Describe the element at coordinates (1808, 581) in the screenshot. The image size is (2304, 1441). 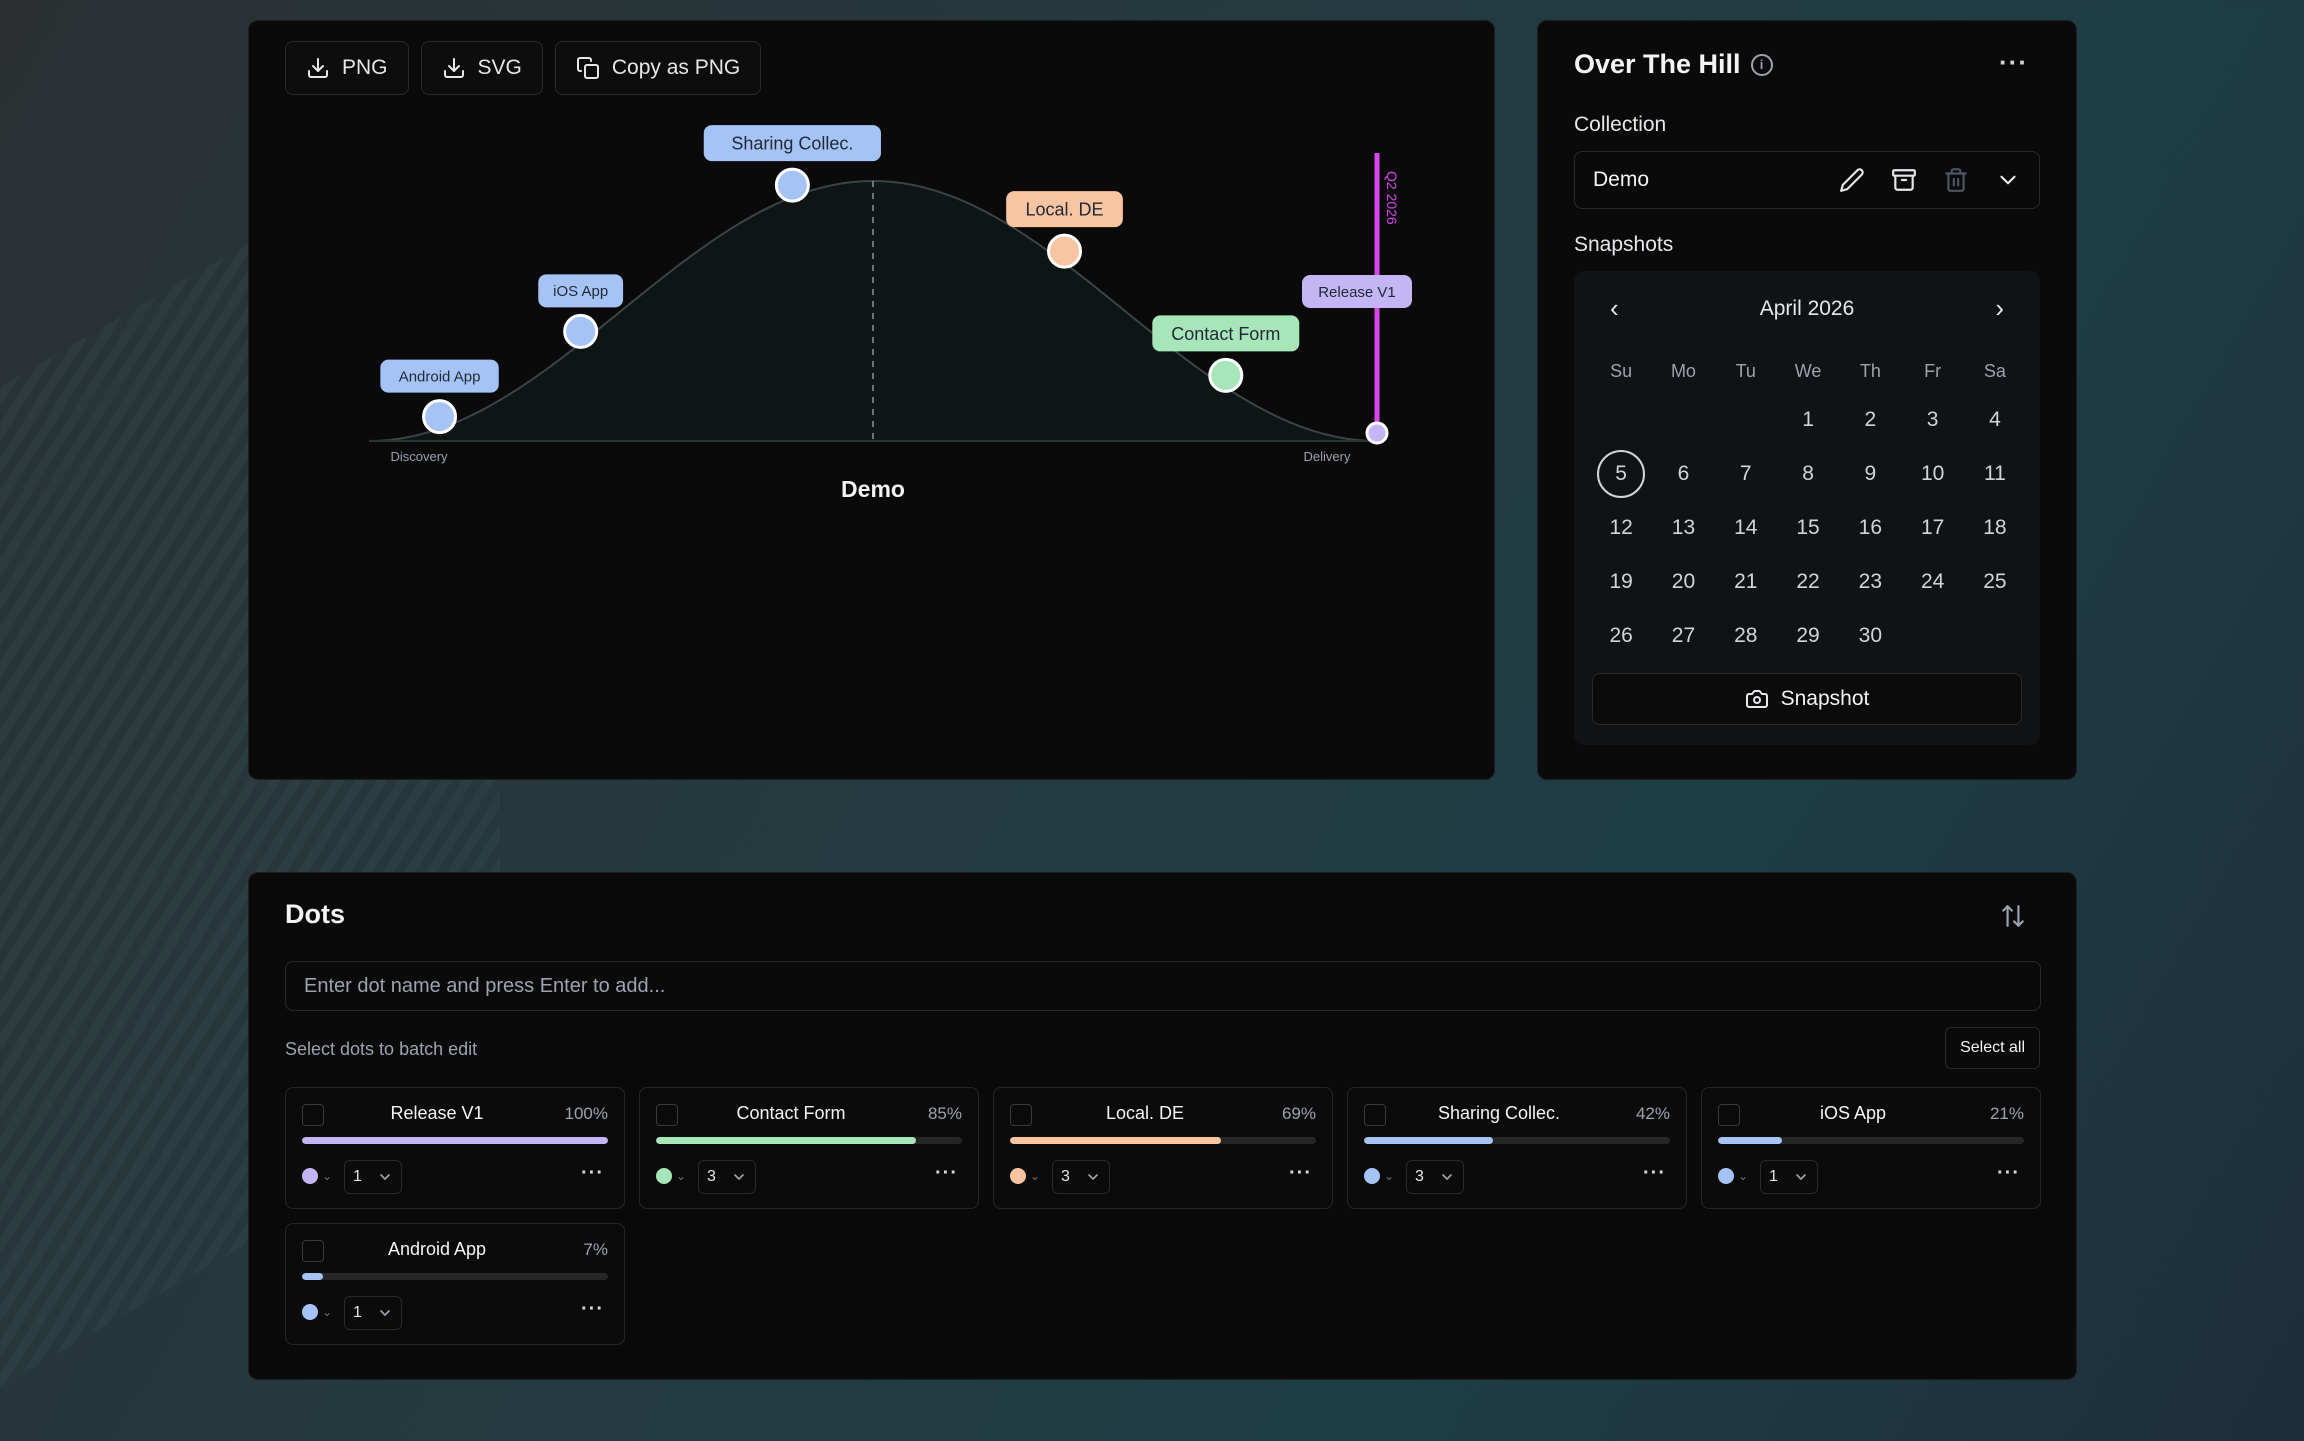
I see `calendar-day: 22` at that location.